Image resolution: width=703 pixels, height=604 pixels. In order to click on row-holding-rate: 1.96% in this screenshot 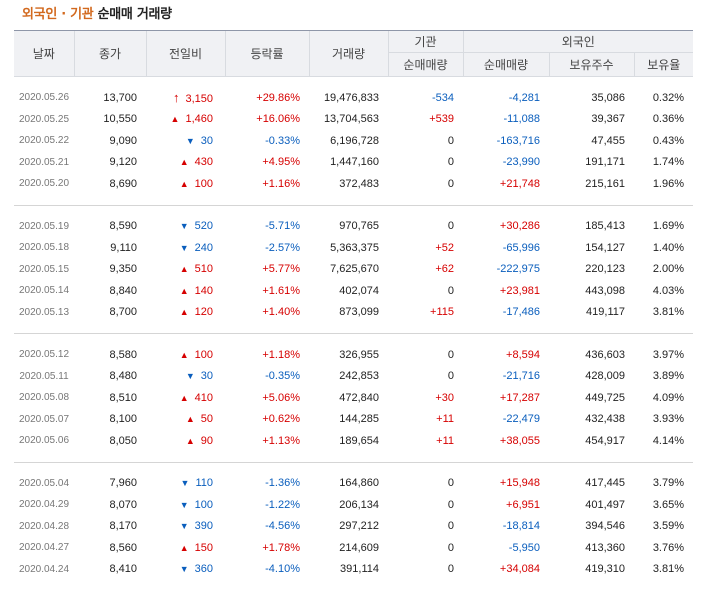, I will do `click(668, 183)`.